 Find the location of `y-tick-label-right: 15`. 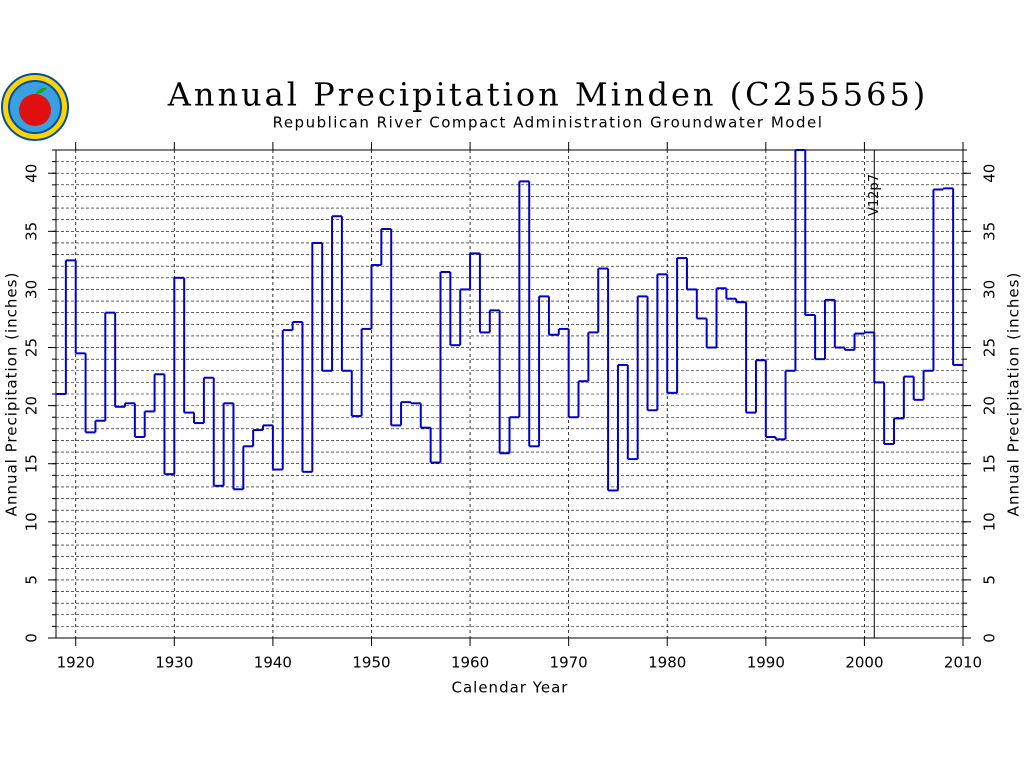

y-tick-label-right: 15 is located at coordinates (990, 463).